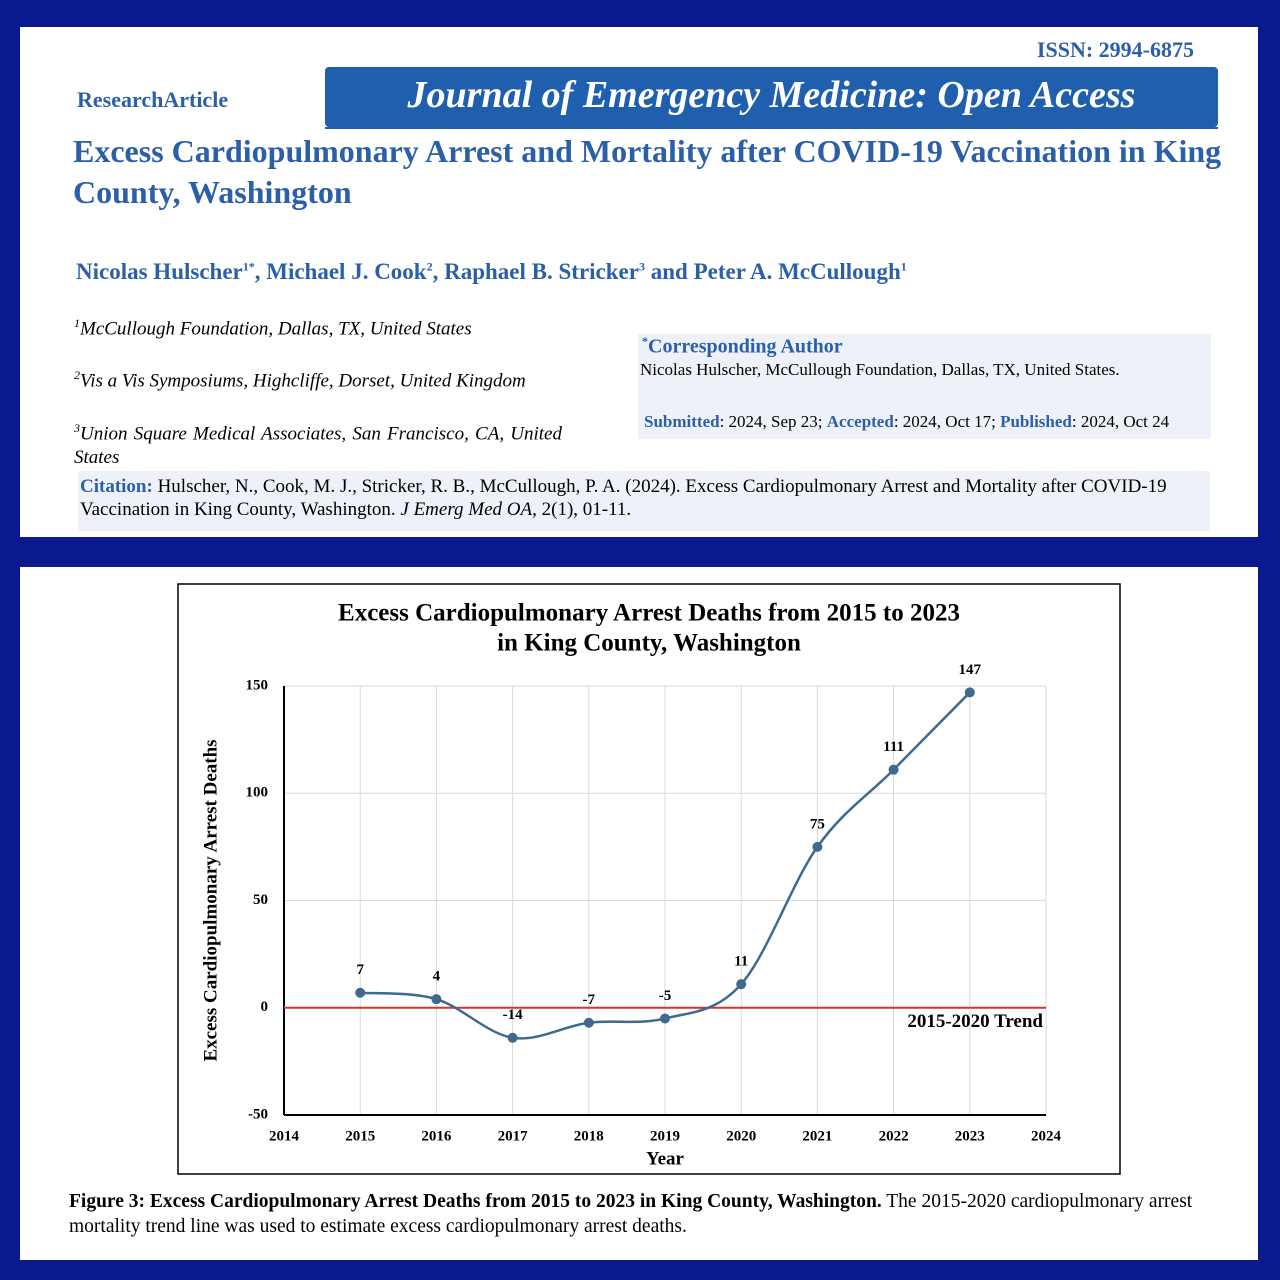  I want to click on affiliation-sup: 3, so click(77, 427).